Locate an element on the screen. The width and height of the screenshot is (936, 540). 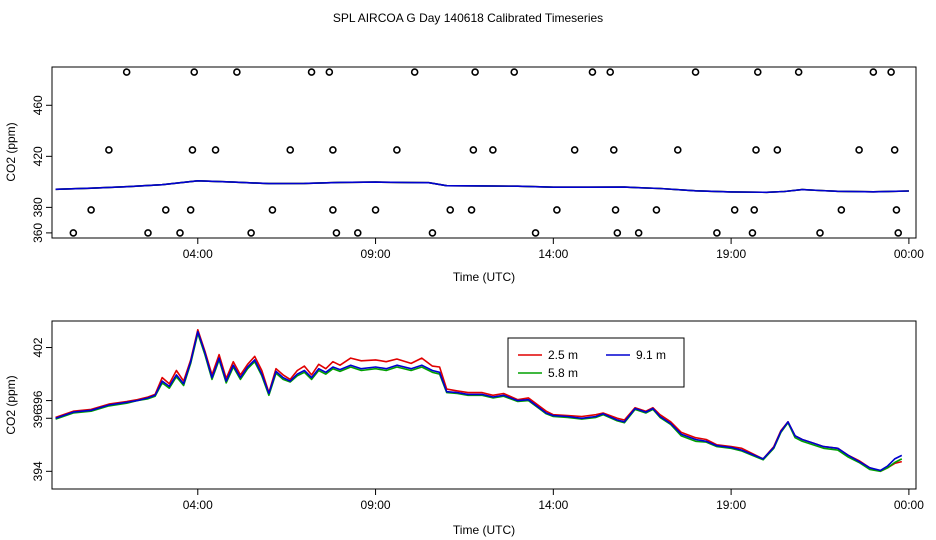
top-x-tick-label: 09:00 is located at coordinates (376, 254).